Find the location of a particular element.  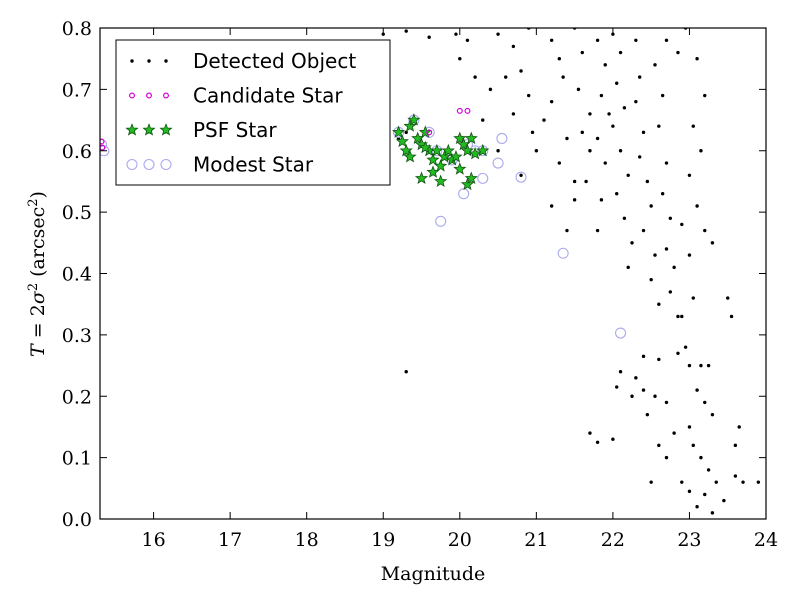

x-tick-label: 23 is located at coordinates (689, 540).